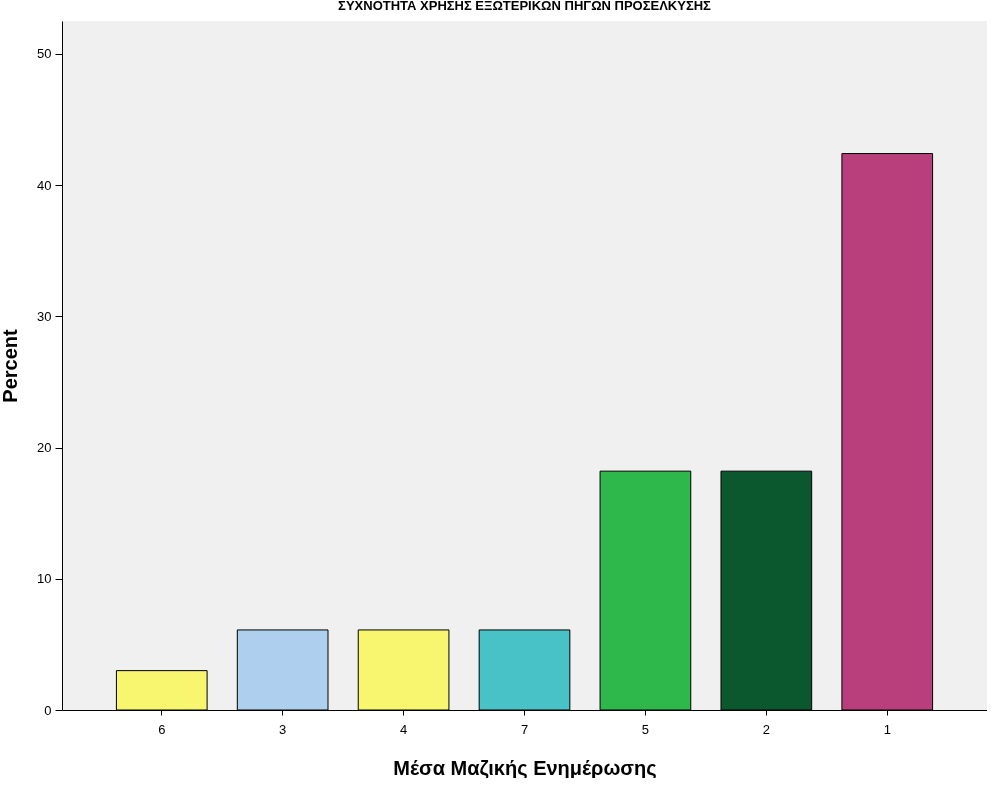 This screenshot has width=1004, height=809. What do you see at coordinates (44, 54) in the screenshot?
I see `y-tick-label: 50` at bounding box center [44, 54].